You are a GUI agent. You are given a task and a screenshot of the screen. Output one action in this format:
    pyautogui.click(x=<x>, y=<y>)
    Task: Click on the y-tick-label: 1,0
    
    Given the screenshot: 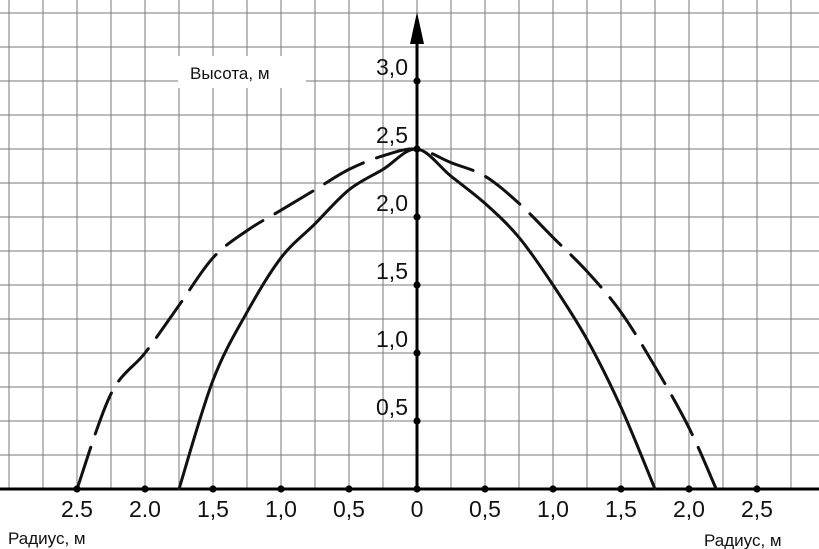 What is the action you would take?
    pyautogui.click(x=392, y=339)
    